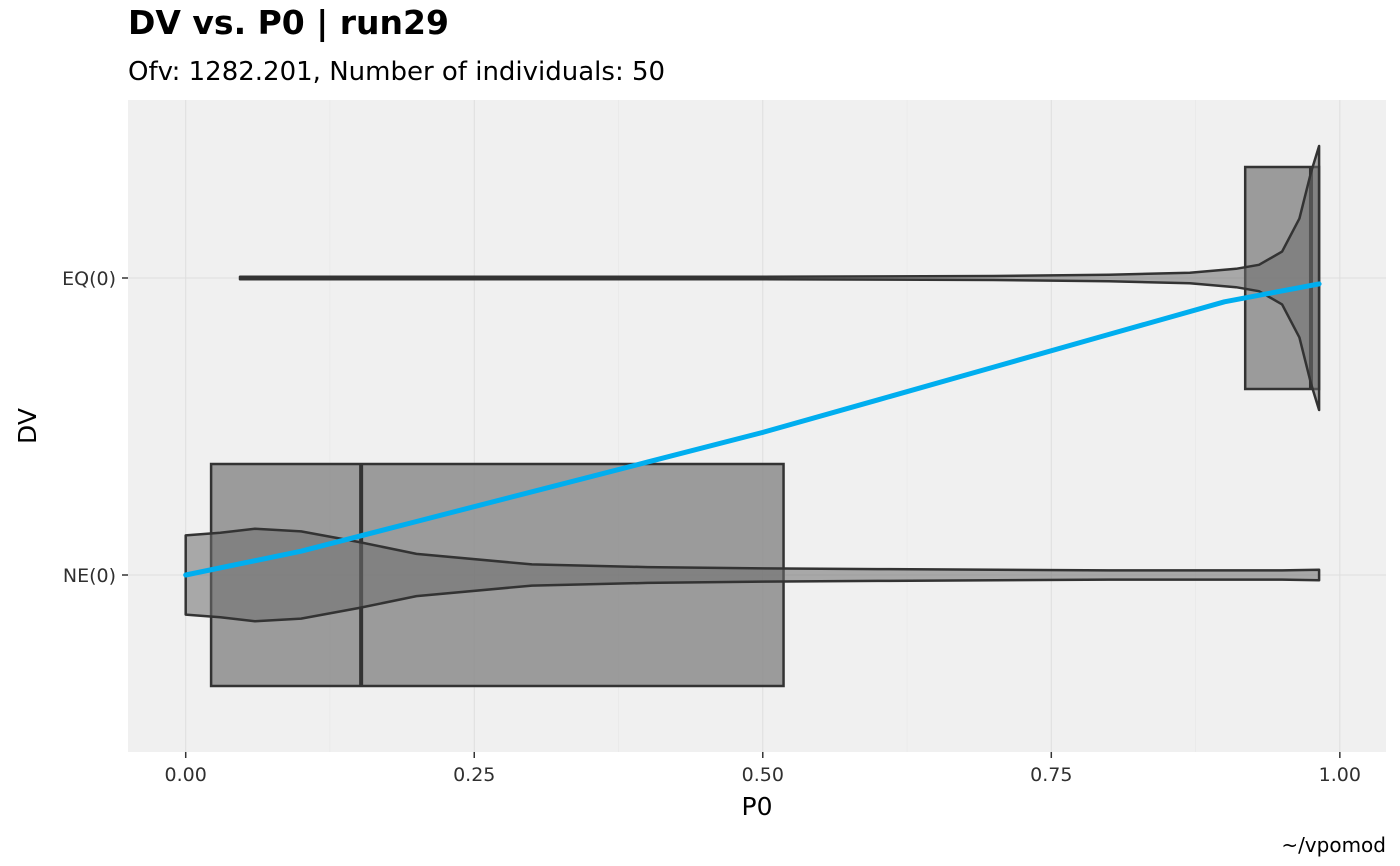 The width and height of the screenshot is (1400, 866). What do you see at coordinates (1333, 845) in the screenshot?
I see `chart-caption: ~/vpomod` at bounding box center [1333, 845].